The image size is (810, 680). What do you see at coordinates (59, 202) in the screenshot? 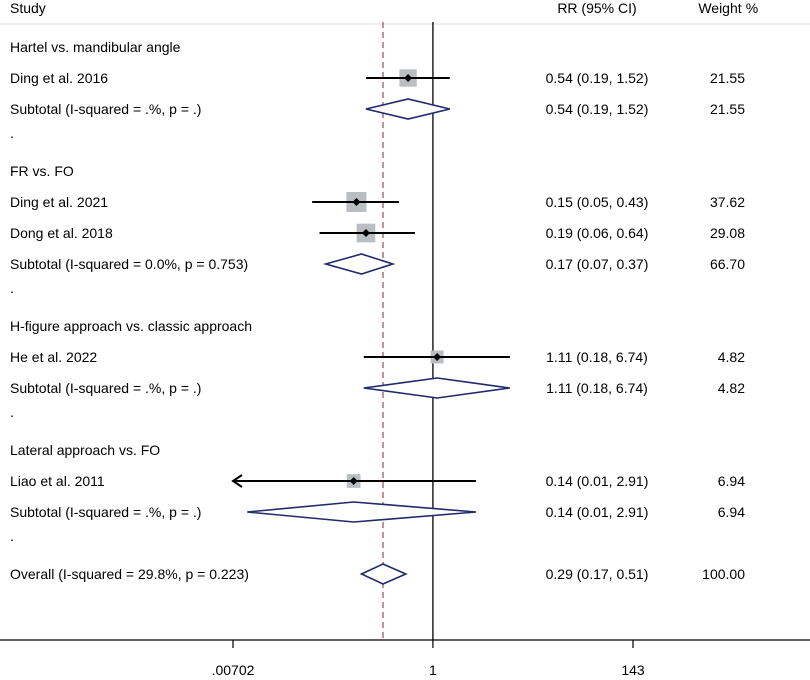
I see `study-label: Ding et al. 2021` at bounding box center [59, 202].